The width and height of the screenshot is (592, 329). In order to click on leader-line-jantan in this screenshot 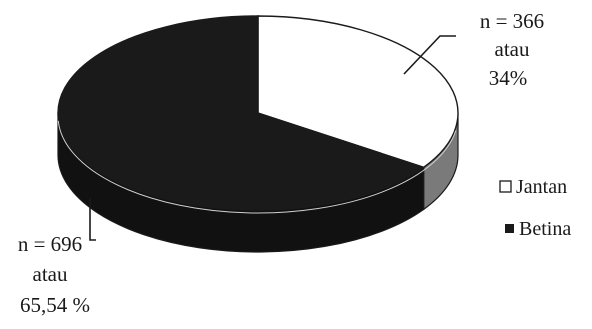, I will do `click(429, 55)`.